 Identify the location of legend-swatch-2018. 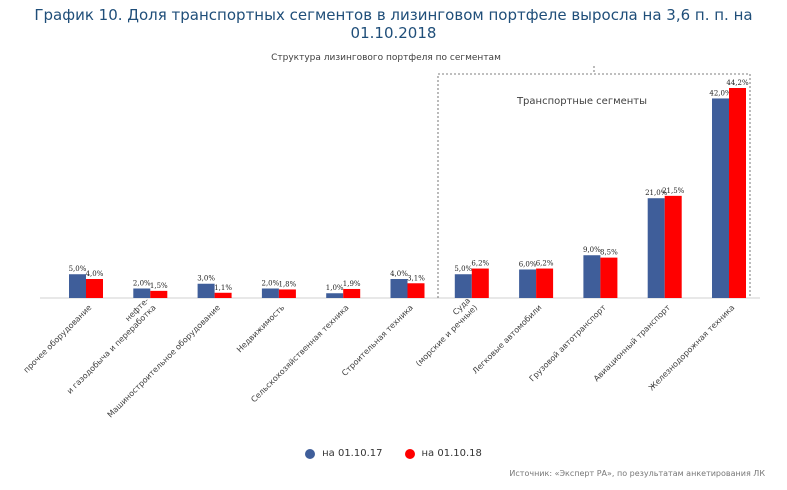
(409, 453).